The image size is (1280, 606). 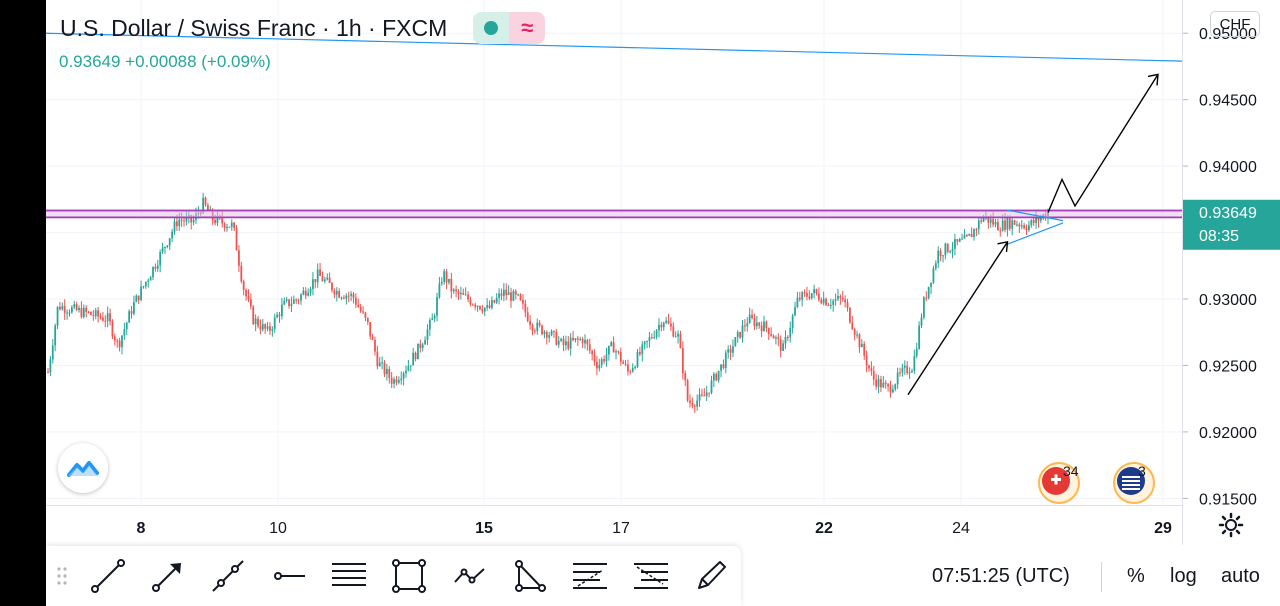 I want to click on horizontal-line-icon, so click(x=289, y=576).